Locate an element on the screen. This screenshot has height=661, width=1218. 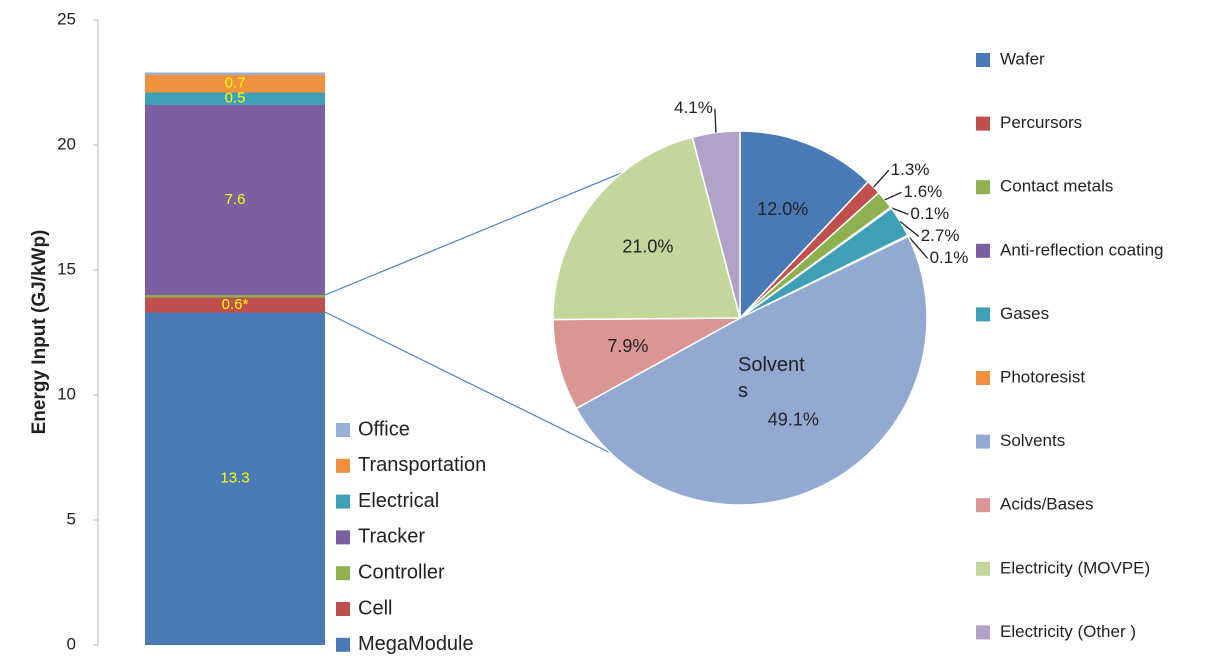
legend-label: Acids/Bases is located at coordinates (1047, 504).